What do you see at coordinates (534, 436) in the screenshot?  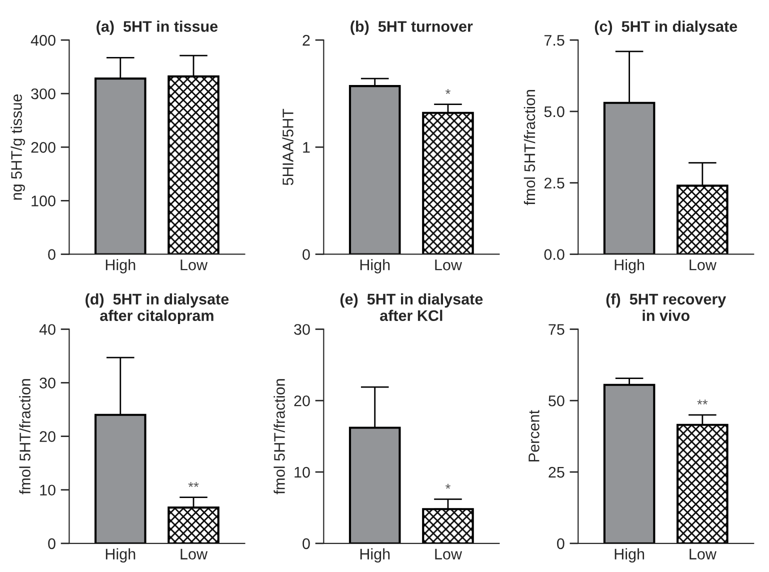 I see `y-axis-title: Percent` at bounding box center [534, 436].